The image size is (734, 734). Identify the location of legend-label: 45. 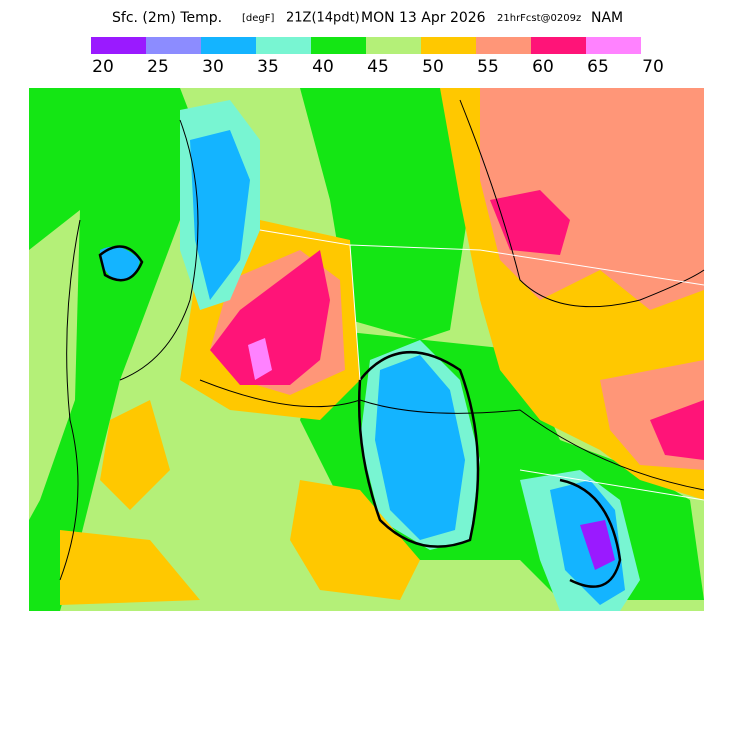
(378, 67).